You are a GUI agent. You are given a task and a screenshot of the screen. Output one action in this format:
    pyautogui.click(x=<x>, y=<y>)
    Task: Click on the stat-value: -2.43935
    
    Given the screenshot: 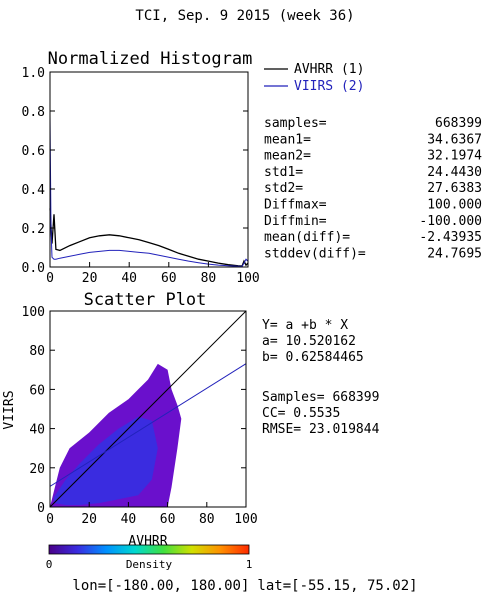 What is the action you would take?
    pyautogui.click(x=450, y=237)
    